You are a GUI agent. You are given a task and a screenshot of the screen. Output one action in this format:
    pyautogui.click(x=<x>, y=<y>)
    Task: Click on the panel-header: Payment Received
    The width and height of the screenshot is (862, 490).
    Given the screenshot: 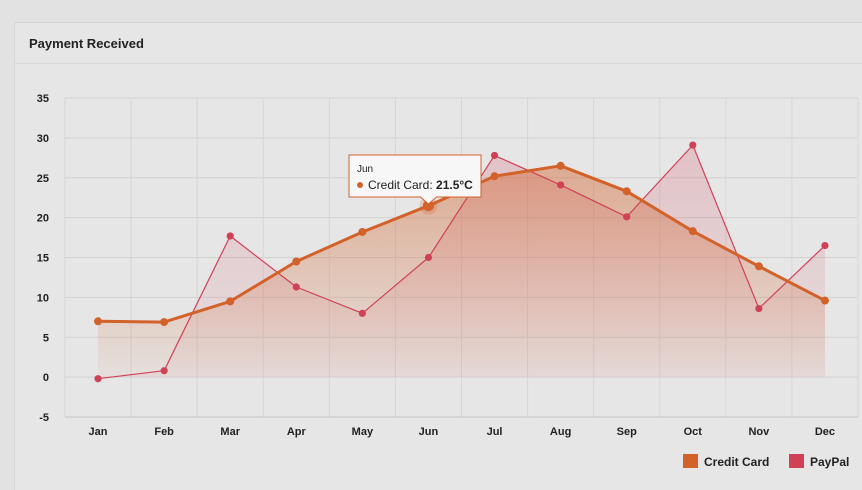 What is the action you would take?
    pyautogui.click(x=438, y=43)
    